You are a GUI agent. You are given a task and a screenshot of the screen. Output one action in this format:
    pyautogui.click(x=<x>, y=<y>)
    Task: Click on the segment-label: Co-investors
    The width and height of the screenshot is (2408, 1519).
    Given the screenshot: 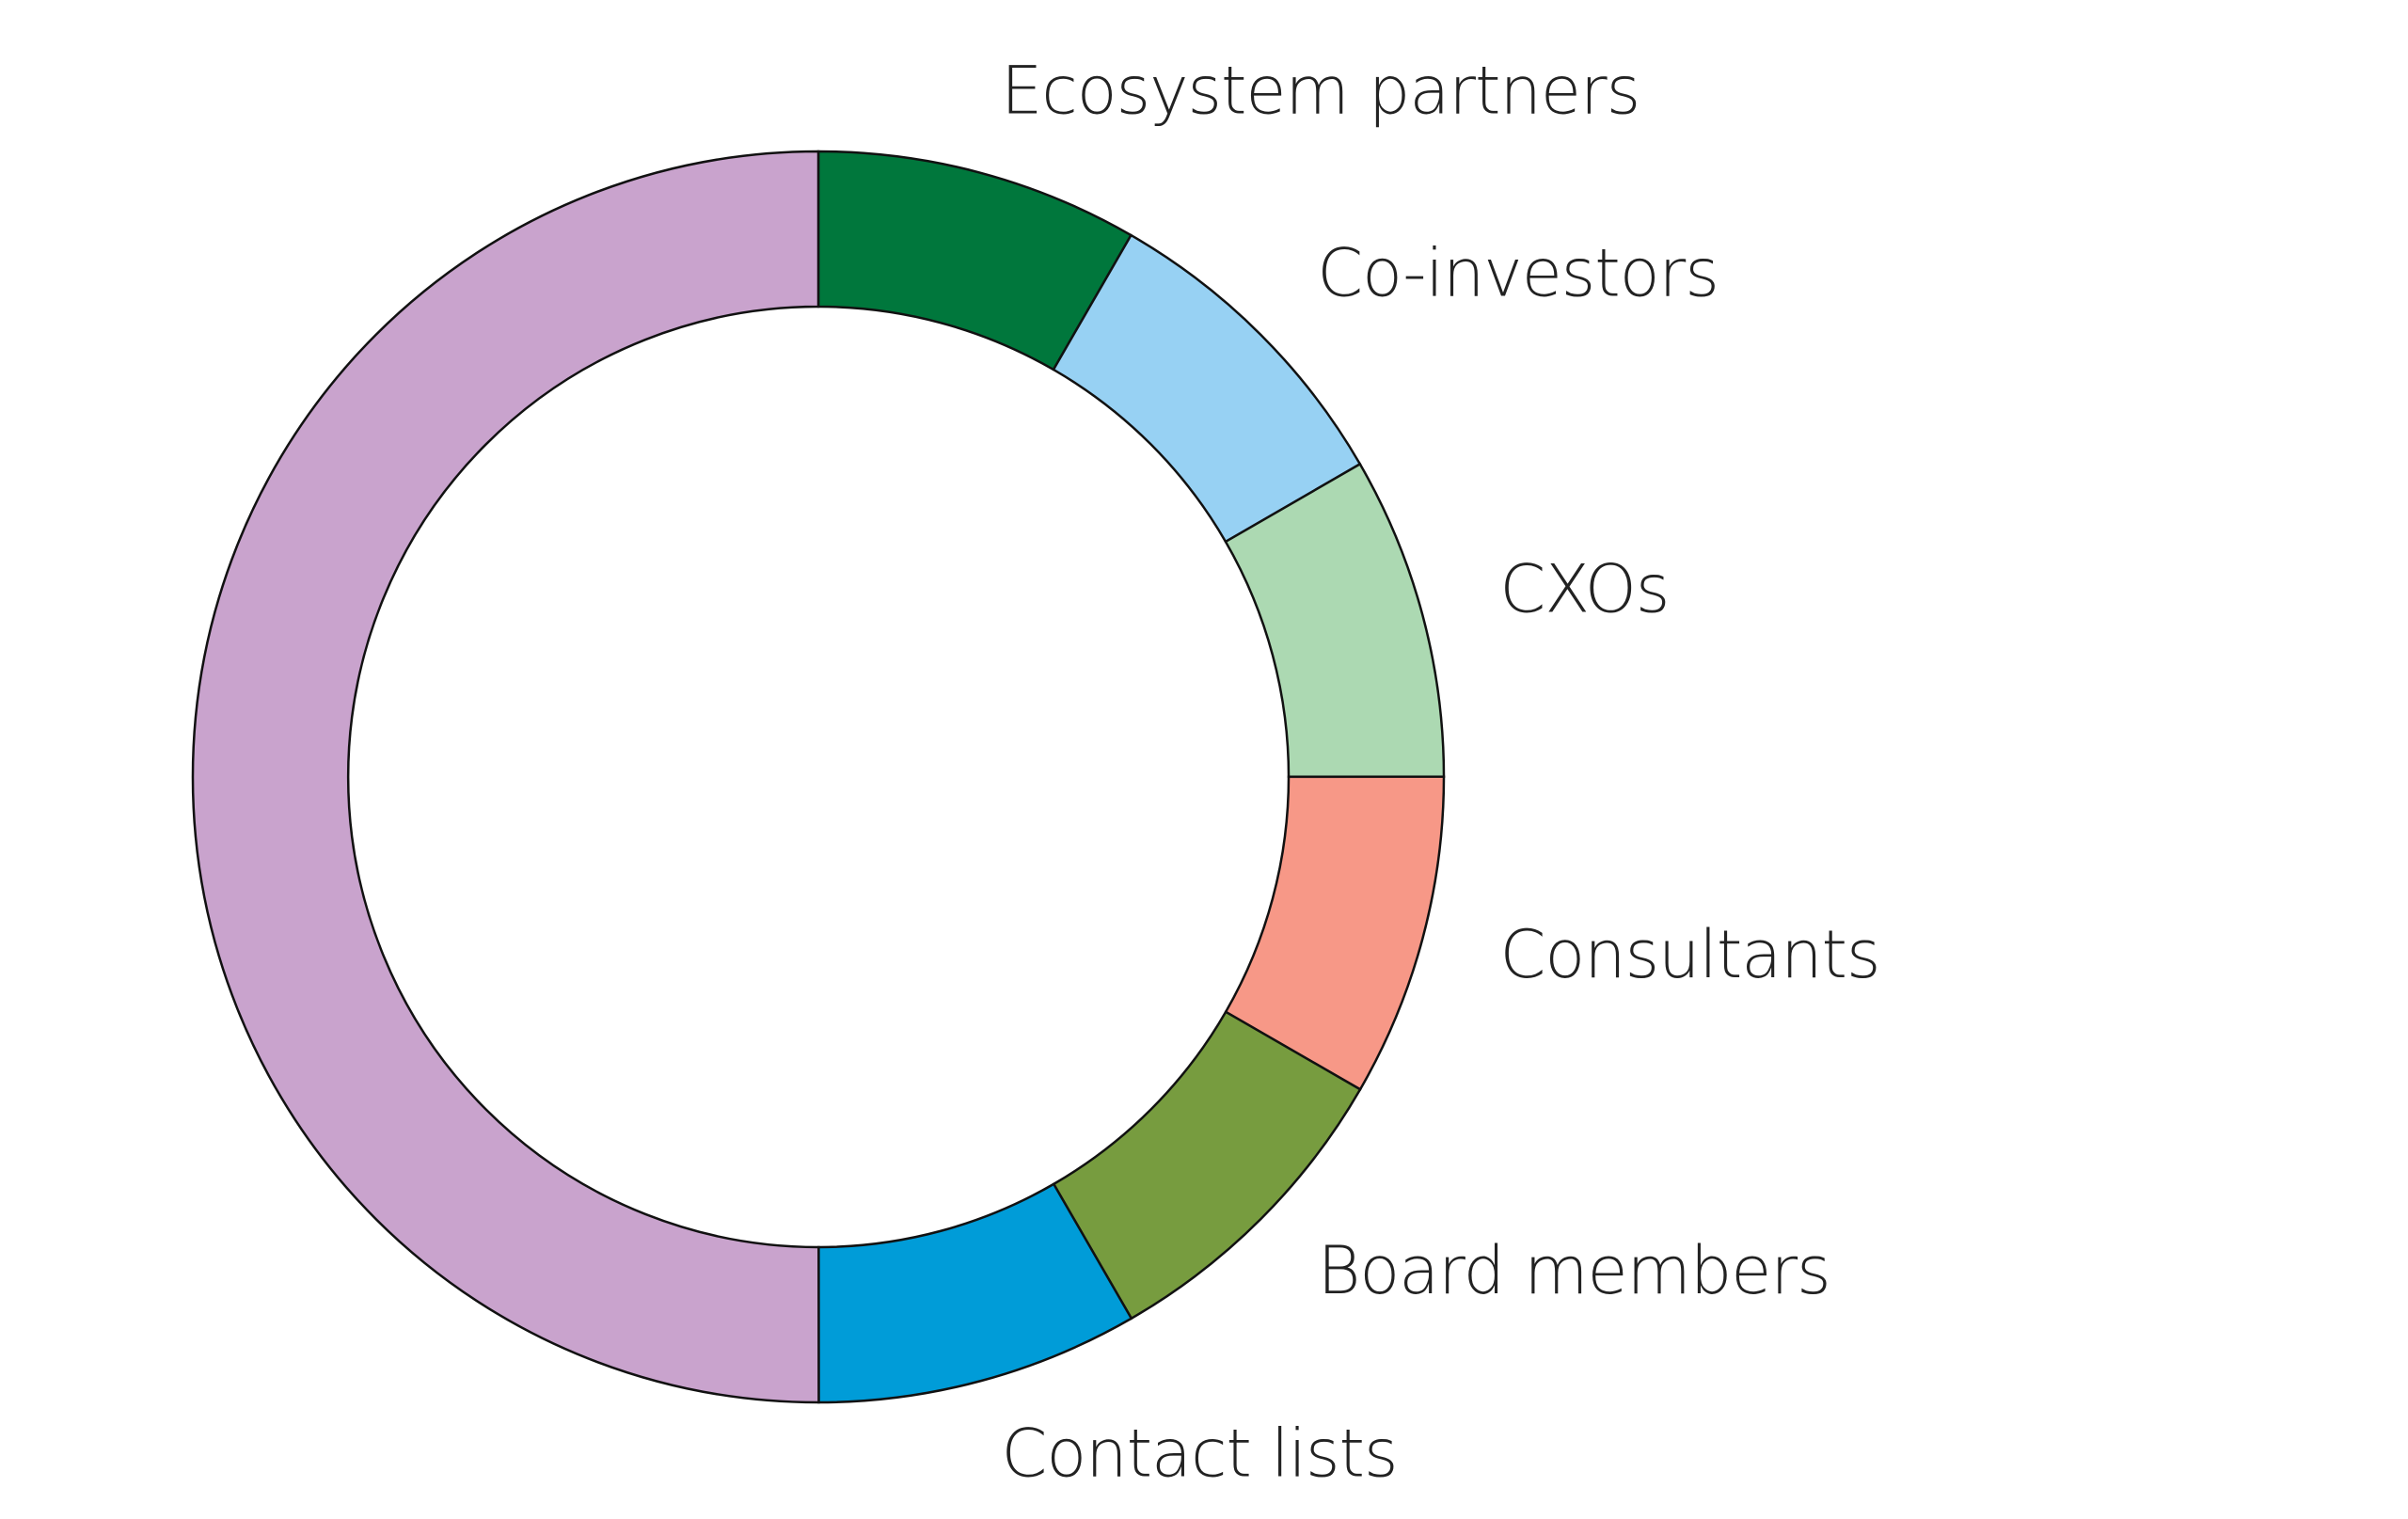 What is the action you would take?
    pyautogui.click(x=1518, y=273)
    